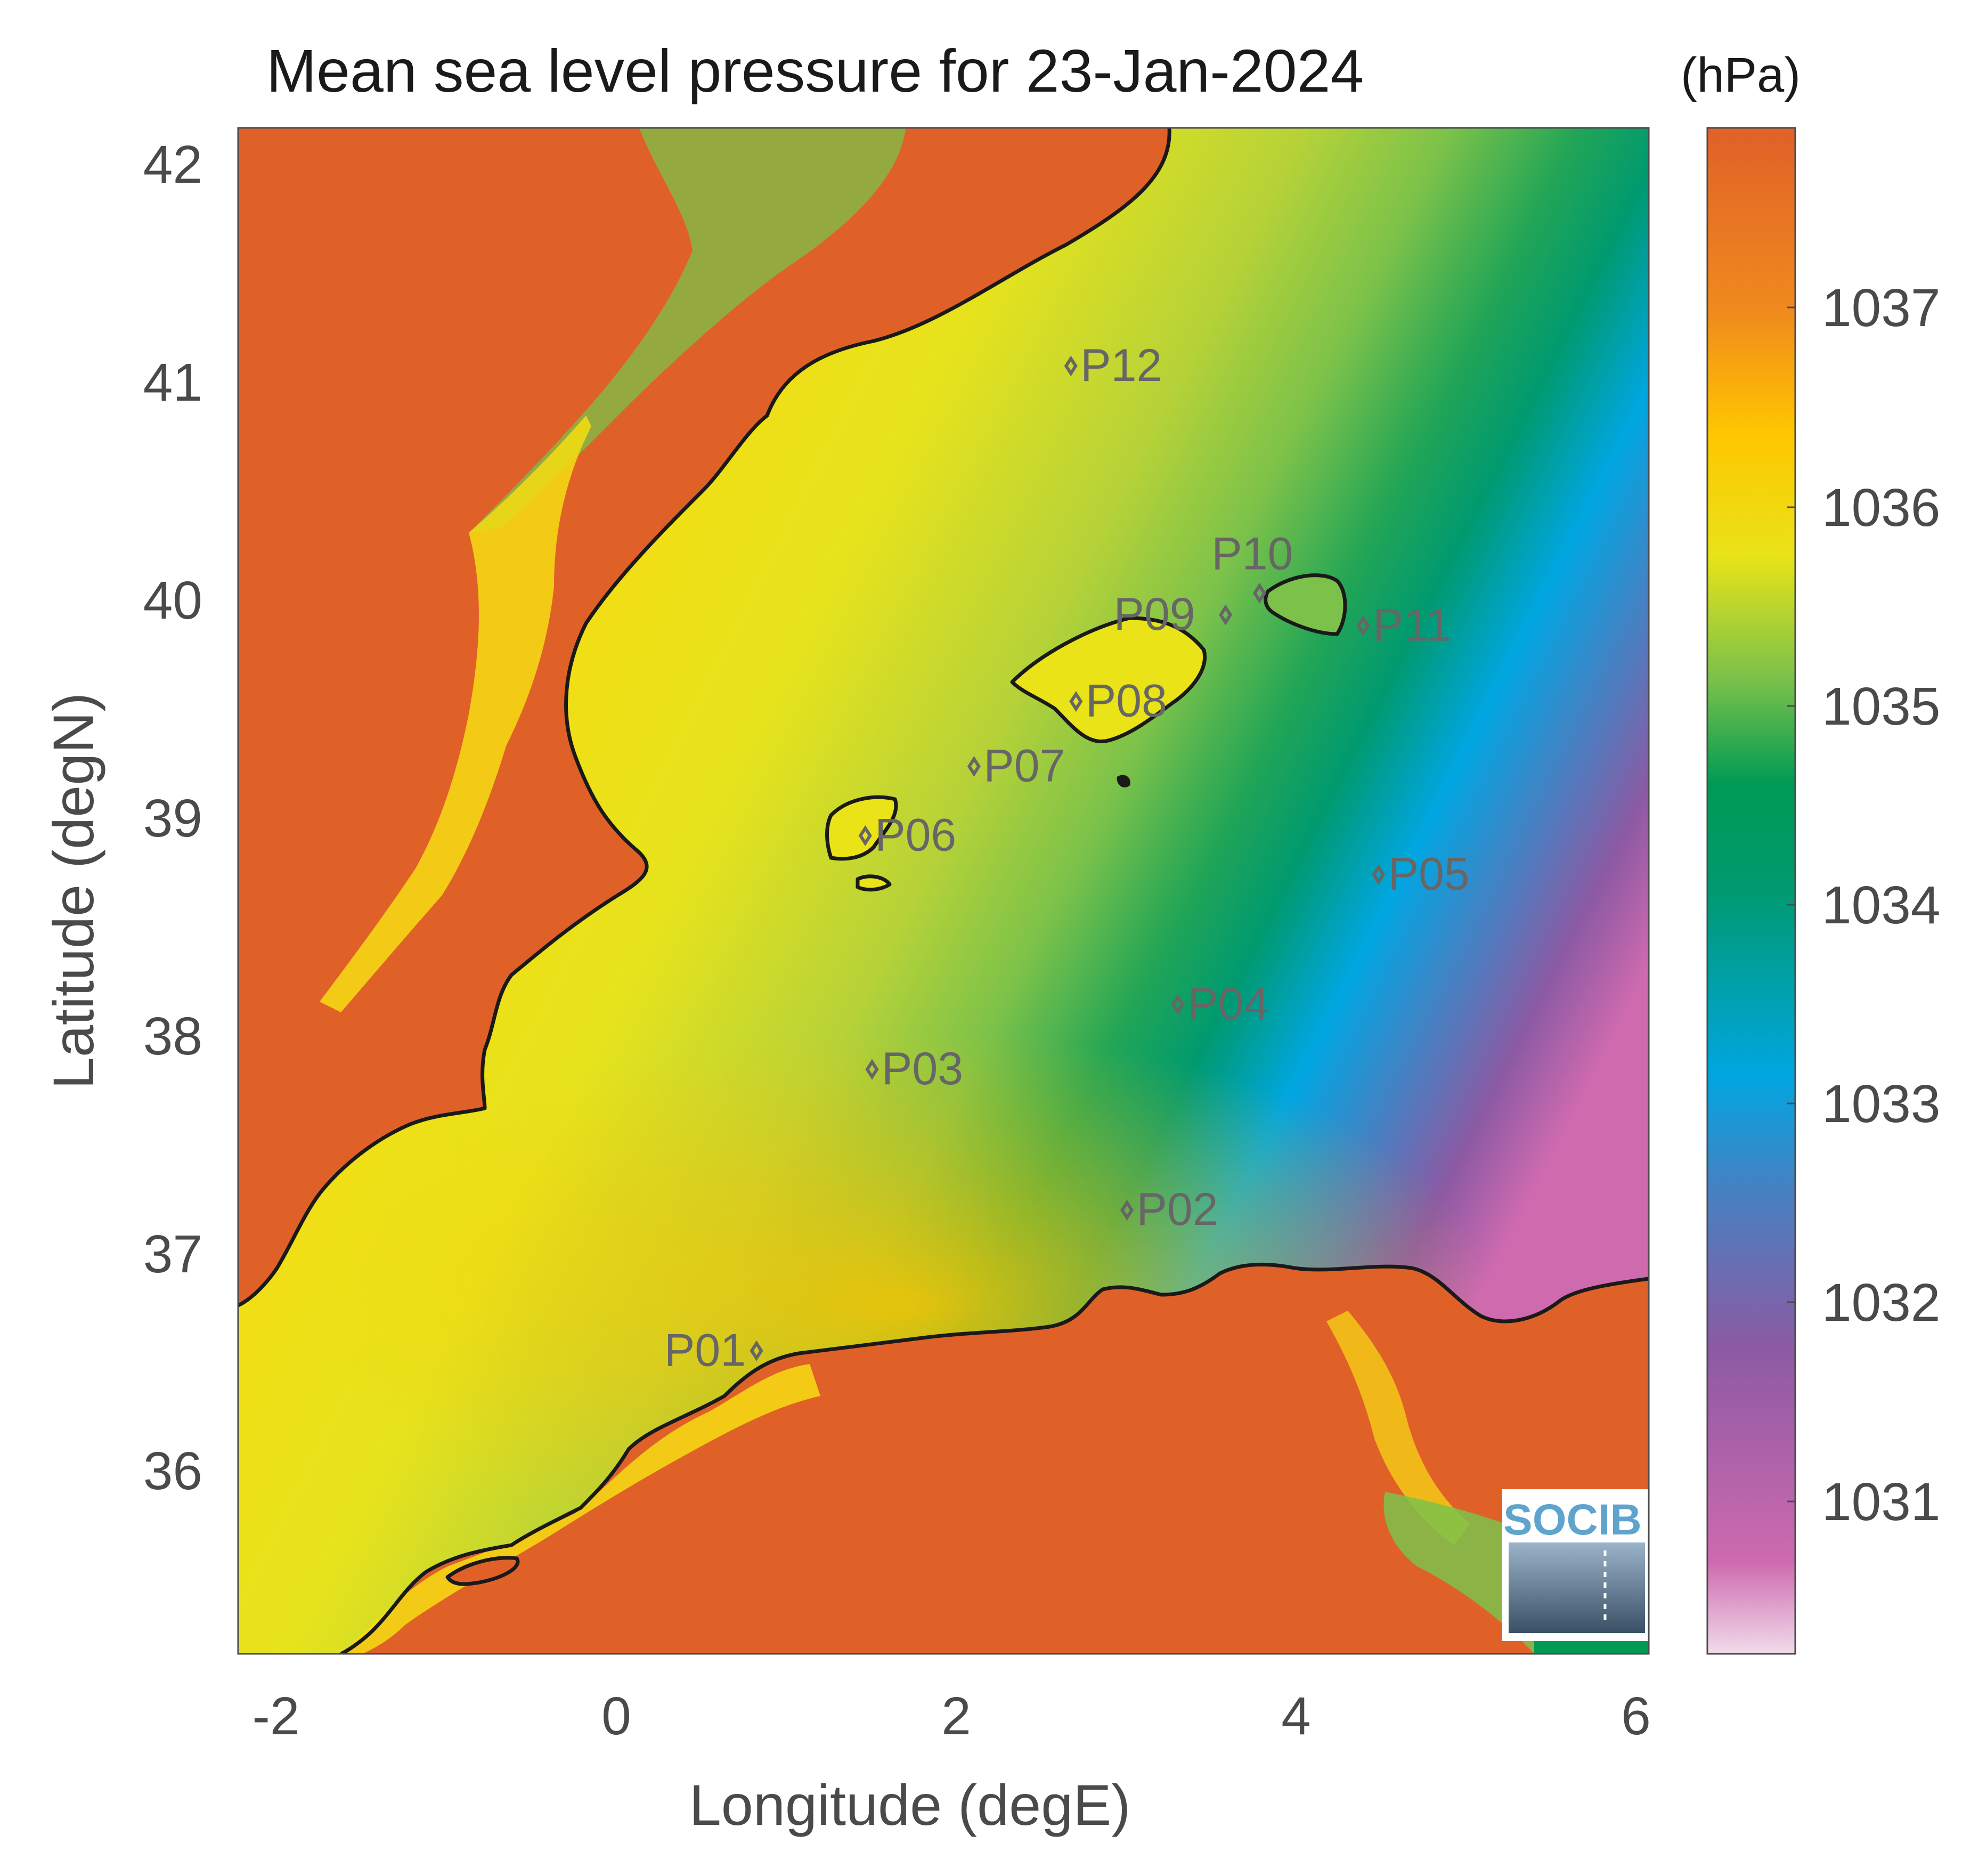 The width and height of the screenshot is (1987, 1876). Describe the element at coordinates (1123, 781) in the screenshot. I see `cabrera-coastline` at that location.